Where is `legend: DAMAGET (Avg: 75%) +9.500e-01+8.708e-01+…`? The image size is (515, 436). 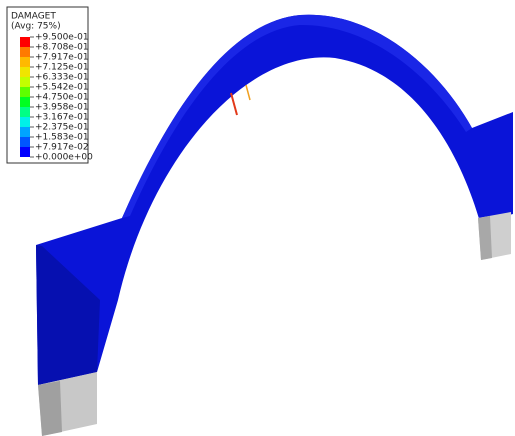
legend: DAMAGET (Avg: 75%) +9.500e-01+8.708e-01+… is located at coordinates (49, 85).